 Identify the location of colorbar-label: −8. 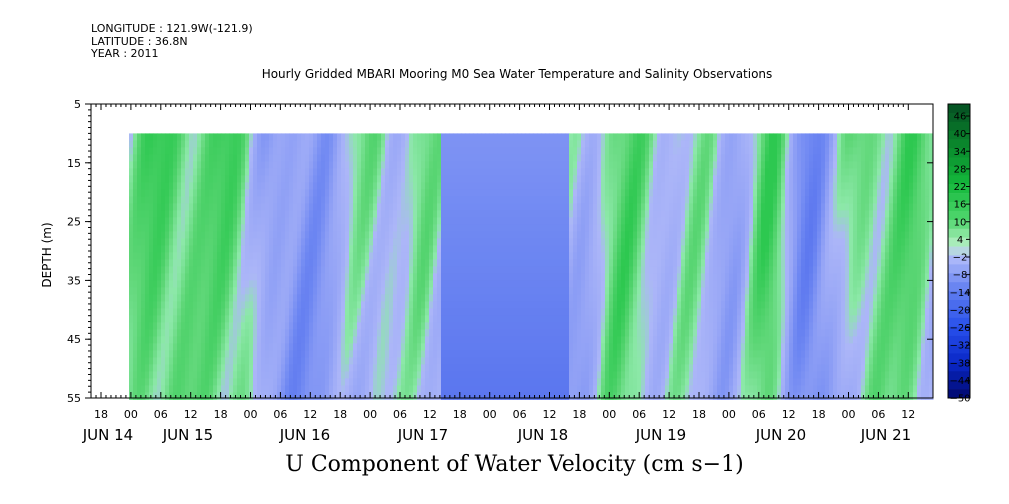
(960, 275).